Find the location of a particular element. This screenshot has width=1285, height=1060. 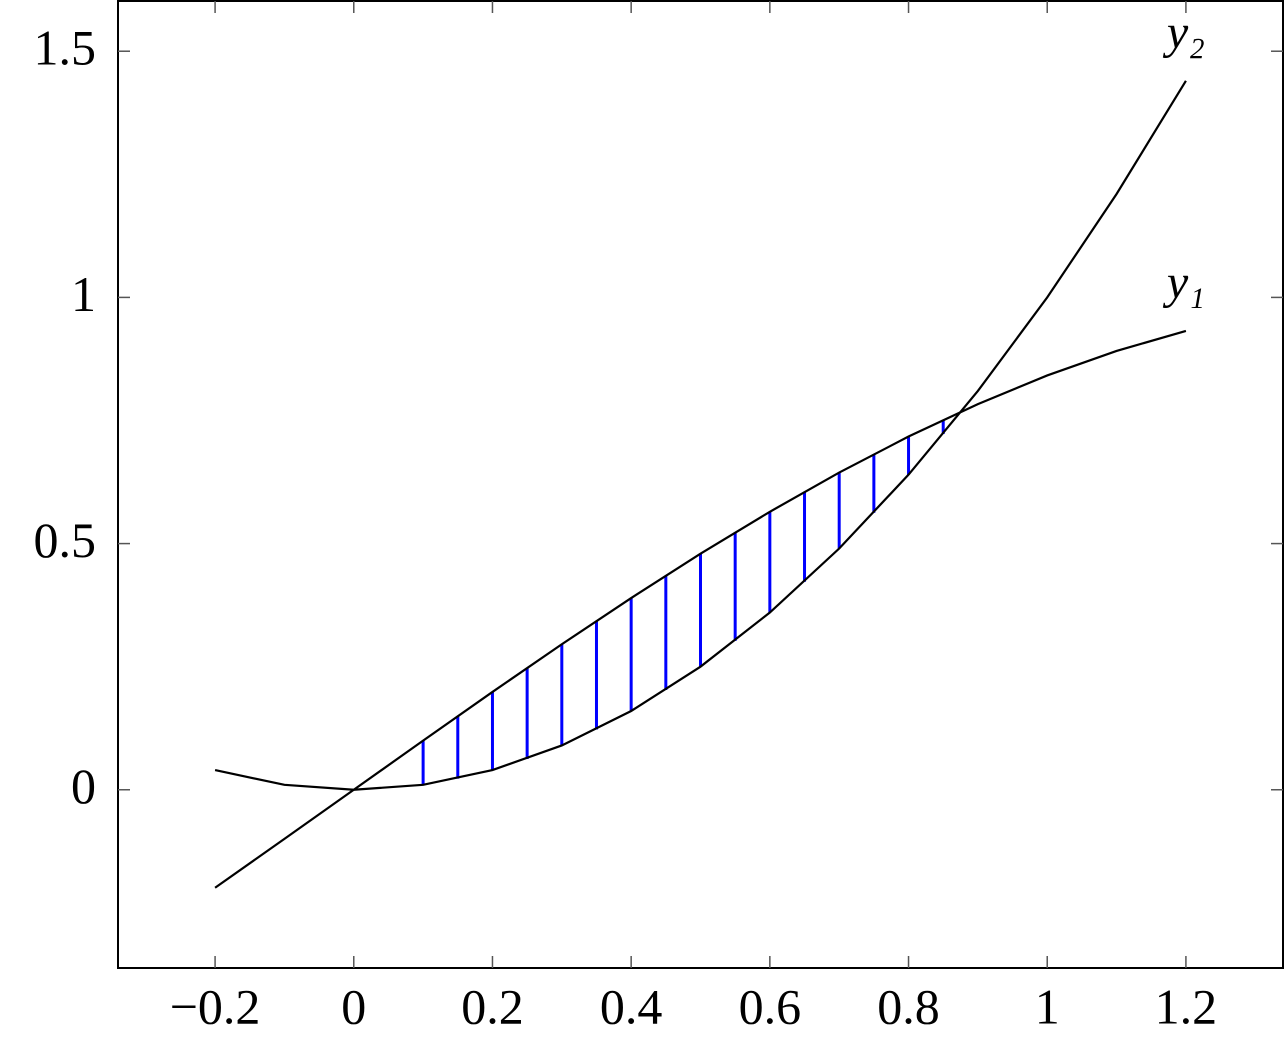

x-tick-label: 0.8 is located at coordinates (908, 1006).